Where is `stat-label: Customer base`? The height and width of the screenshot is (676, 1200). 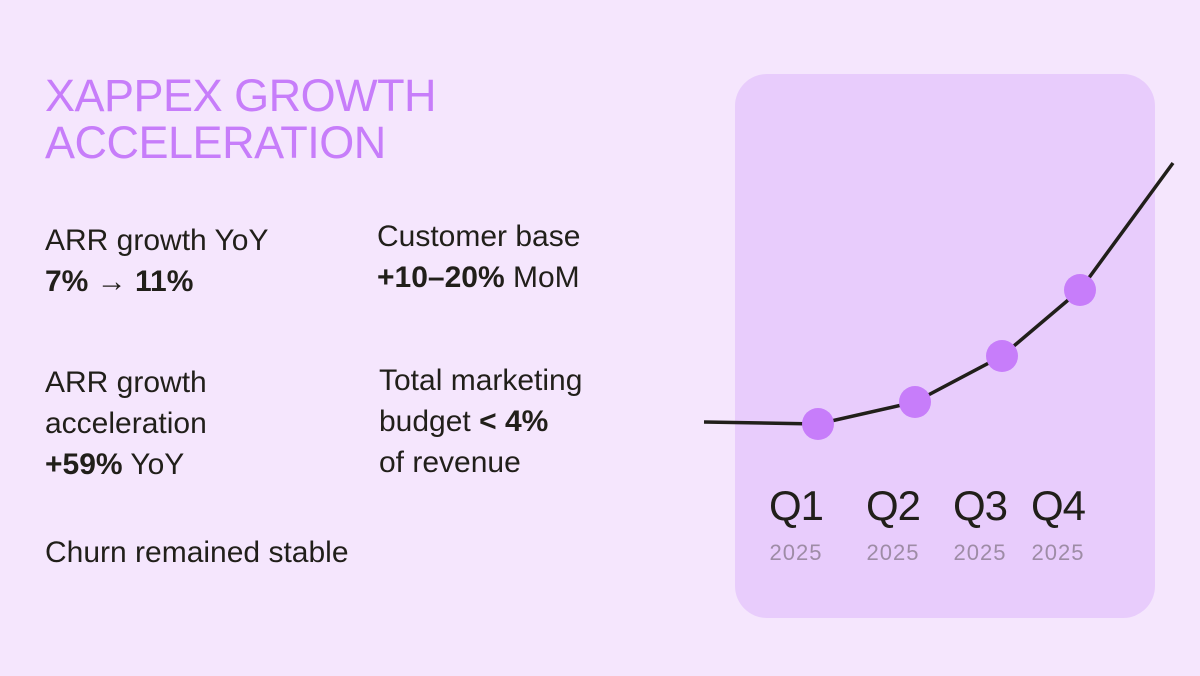
stat-label: Customer base is located at coordinates (479, 236).